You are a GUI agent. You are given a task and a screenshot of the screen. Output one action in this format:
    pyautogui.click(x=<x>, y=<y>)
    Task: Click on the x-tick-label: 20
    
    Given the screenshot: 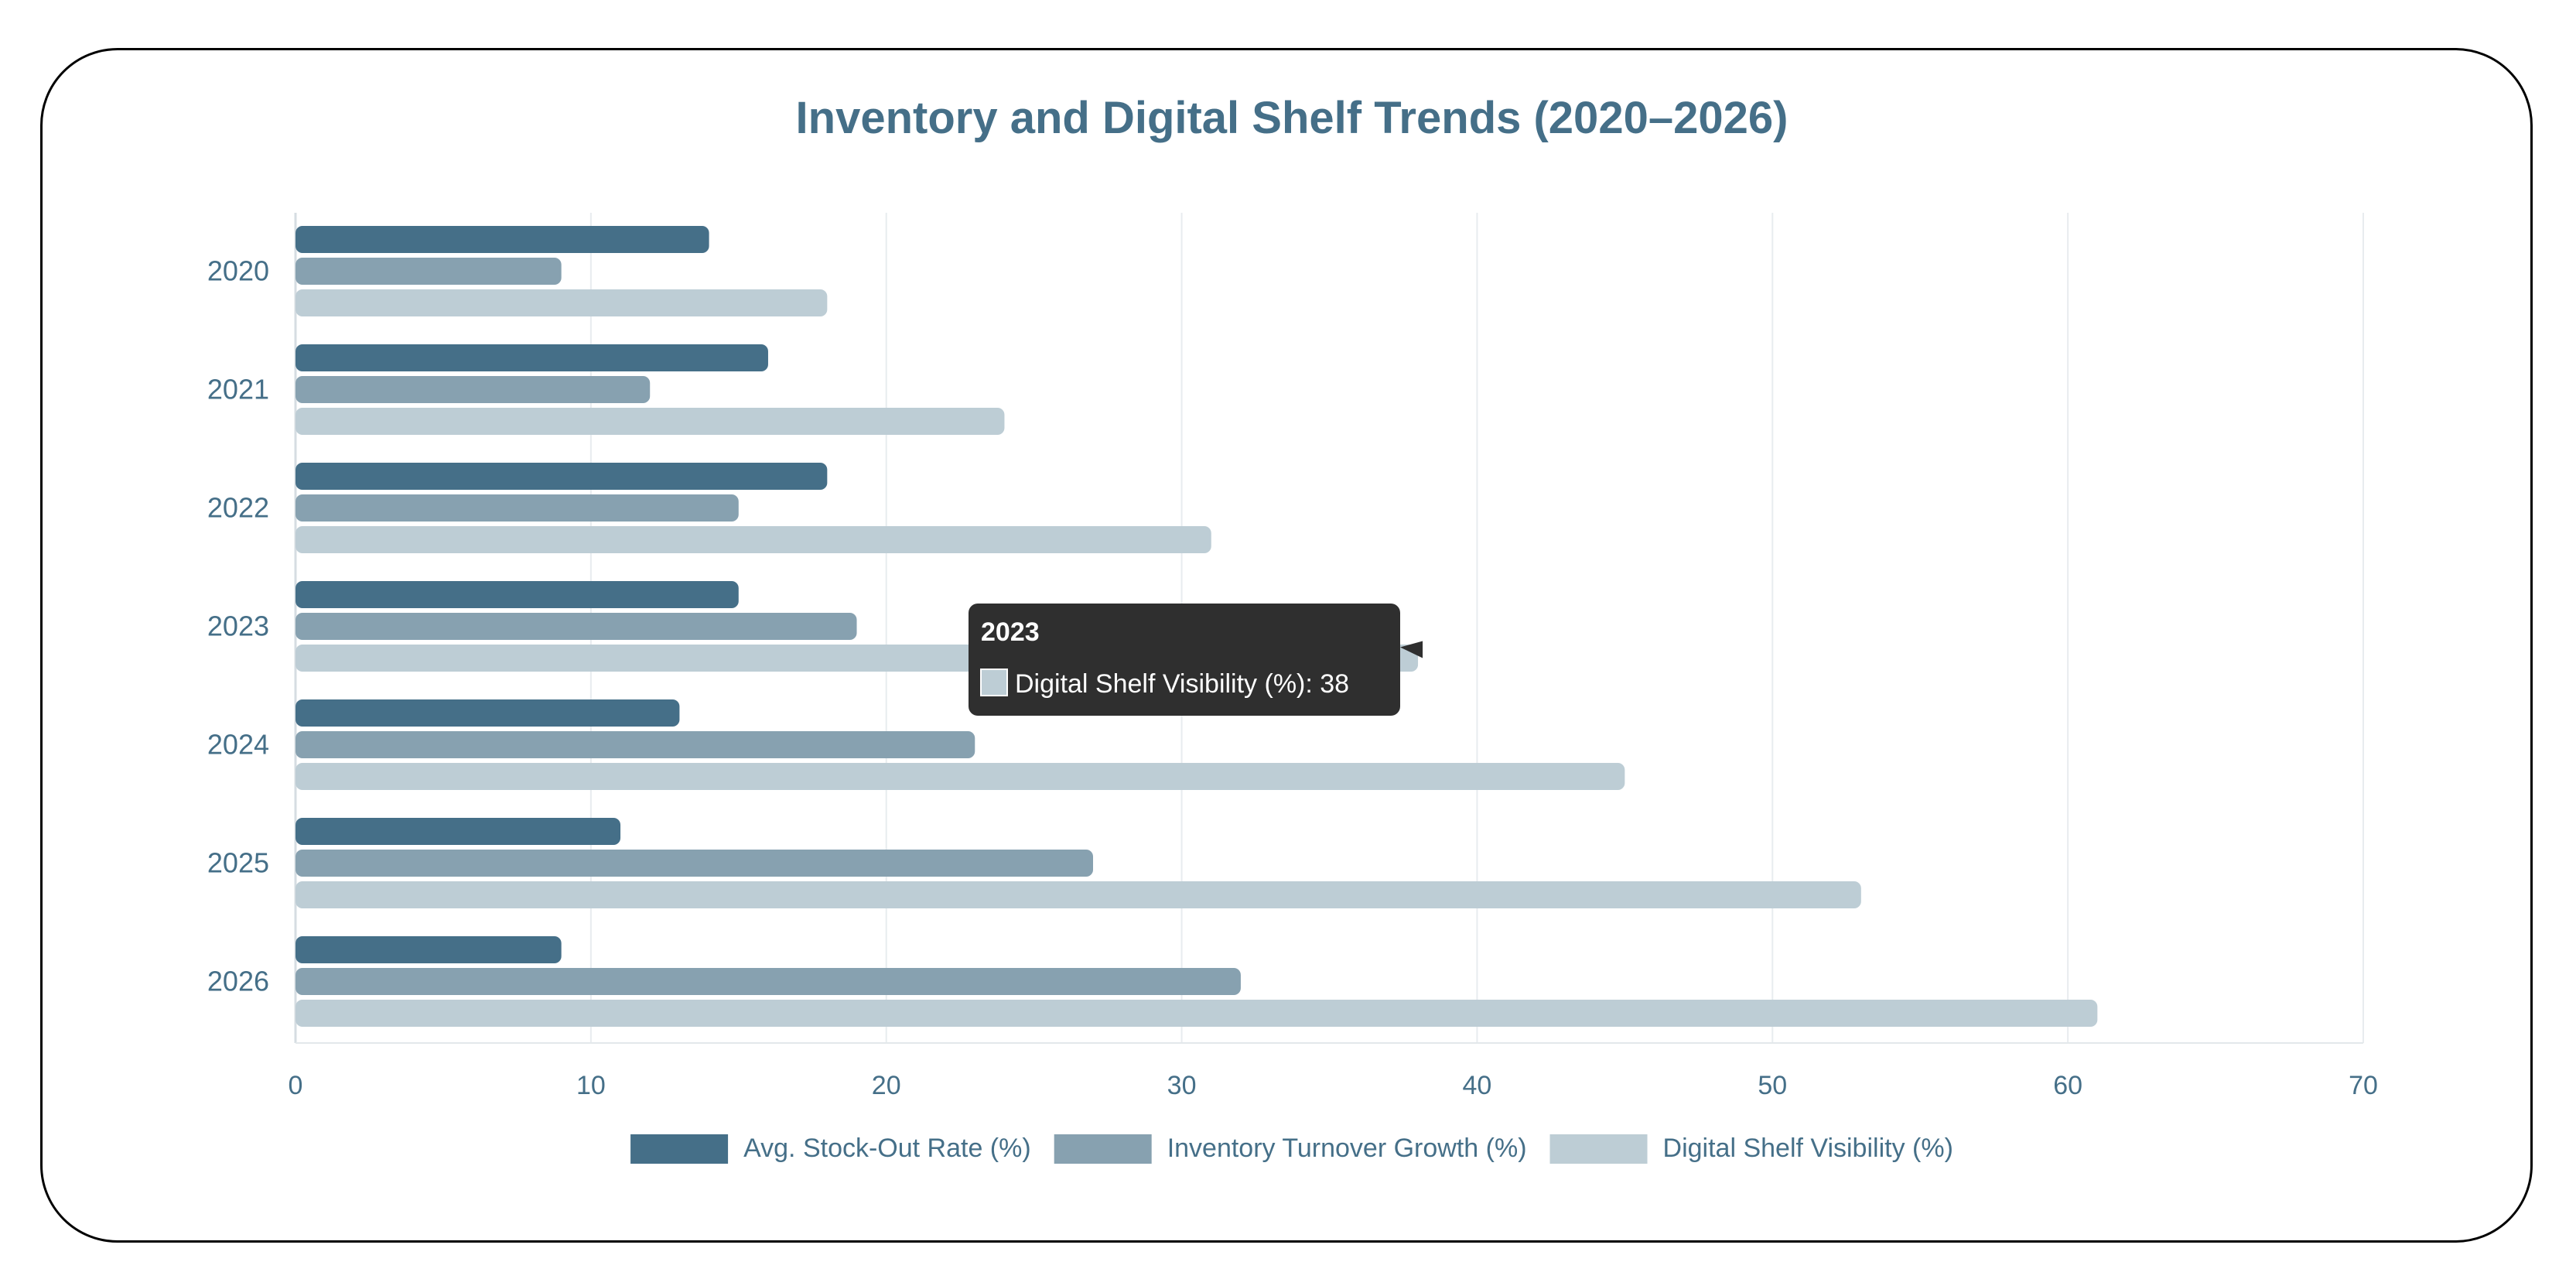 What is the action you would take?
    pyautogui.click(x=886, y=1085)
    